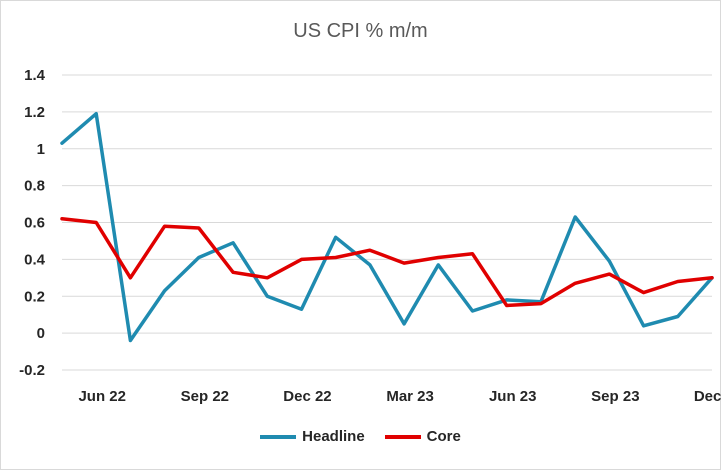 The height and width of the screenshot is (470, 721). What do you see at coordinates (34, 296) in the screenshot?
I see `y-tick-label: 0.2` at bounding box center [34, 296].